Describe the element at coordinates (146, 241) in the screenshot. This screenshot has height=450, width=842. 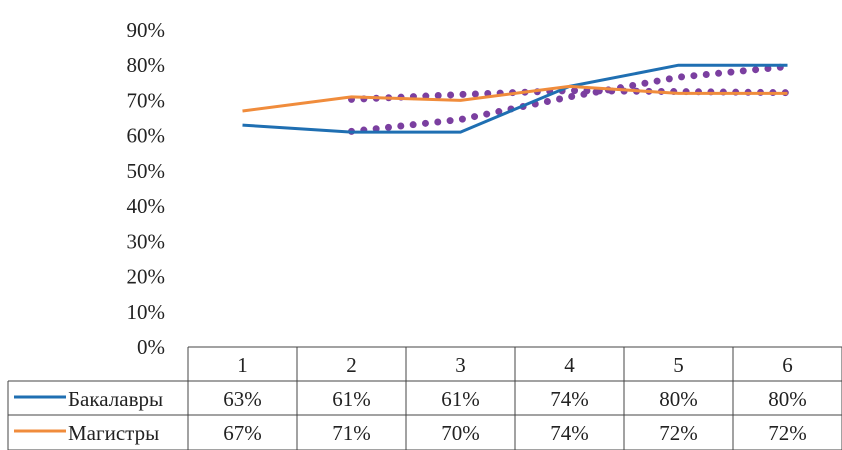
I see `y-tick-label: 30%` at that location.